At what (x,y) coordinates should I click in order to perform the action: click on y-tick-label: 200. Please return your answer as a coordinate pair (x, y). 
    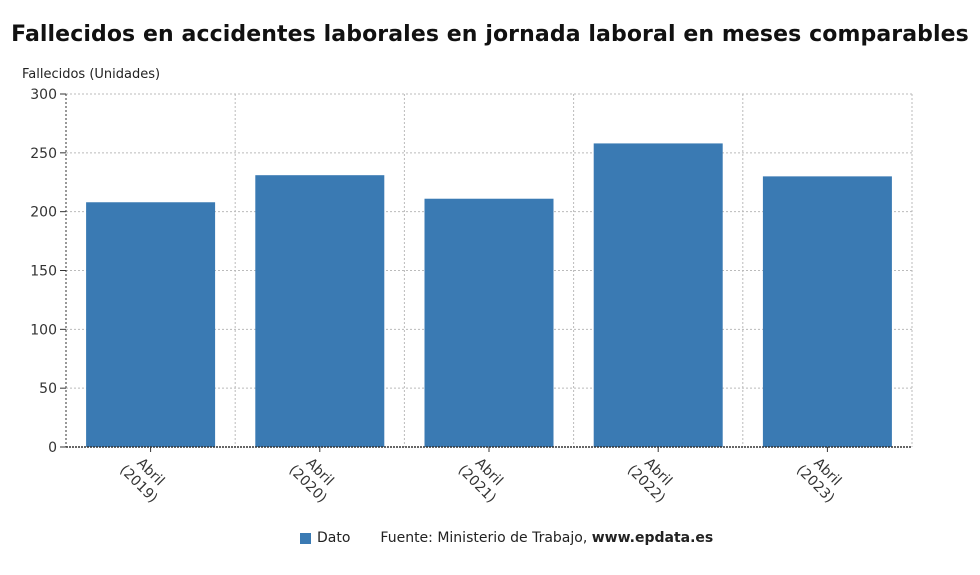
    Looking at the image, I should click on (43, 213).